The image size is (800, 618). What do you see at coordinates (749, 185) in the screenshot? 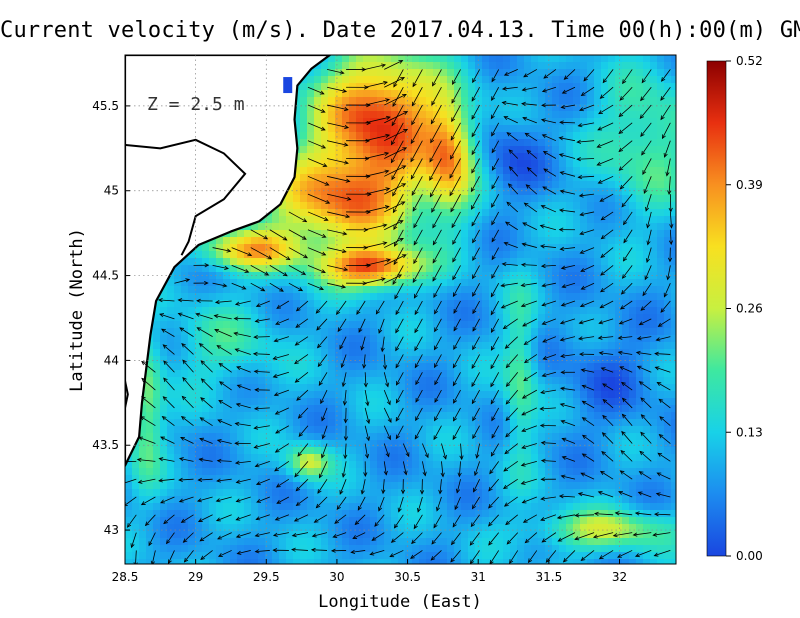
I see `colorbar-tick-label: 0.39` at bounding box center [749, 185].